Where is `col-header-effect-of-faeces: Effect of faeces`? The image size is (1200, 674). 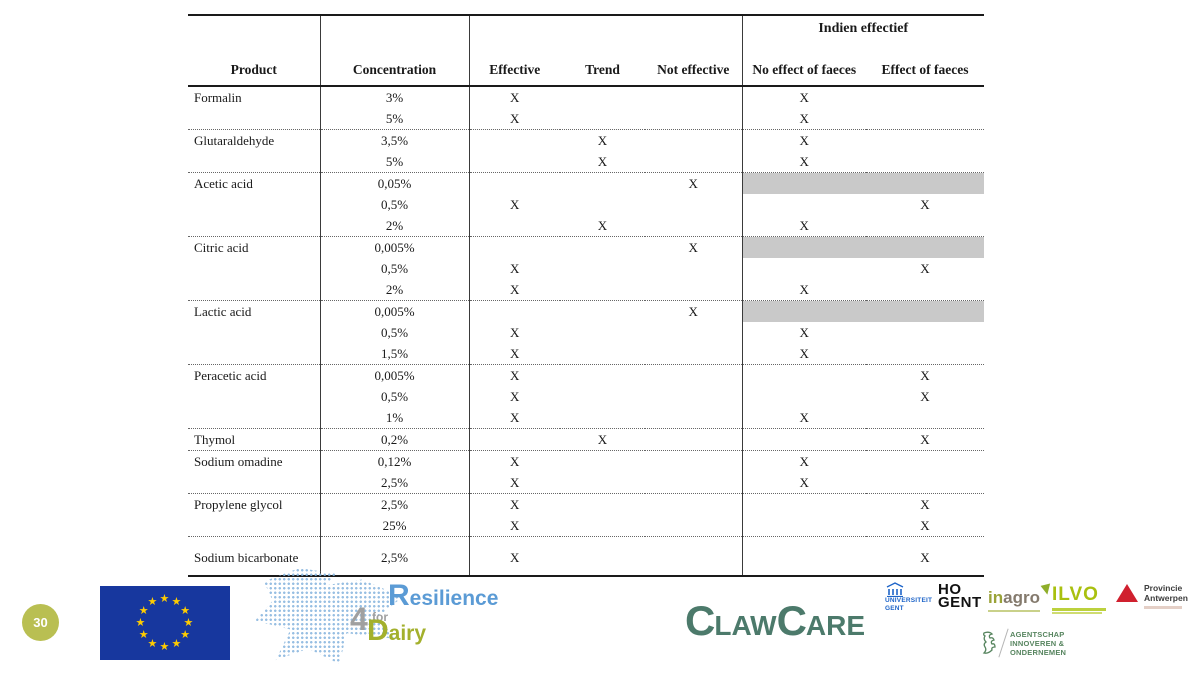
col-header-effect-of-faeces: Effect of faeces is located at coordinates (925, 64).